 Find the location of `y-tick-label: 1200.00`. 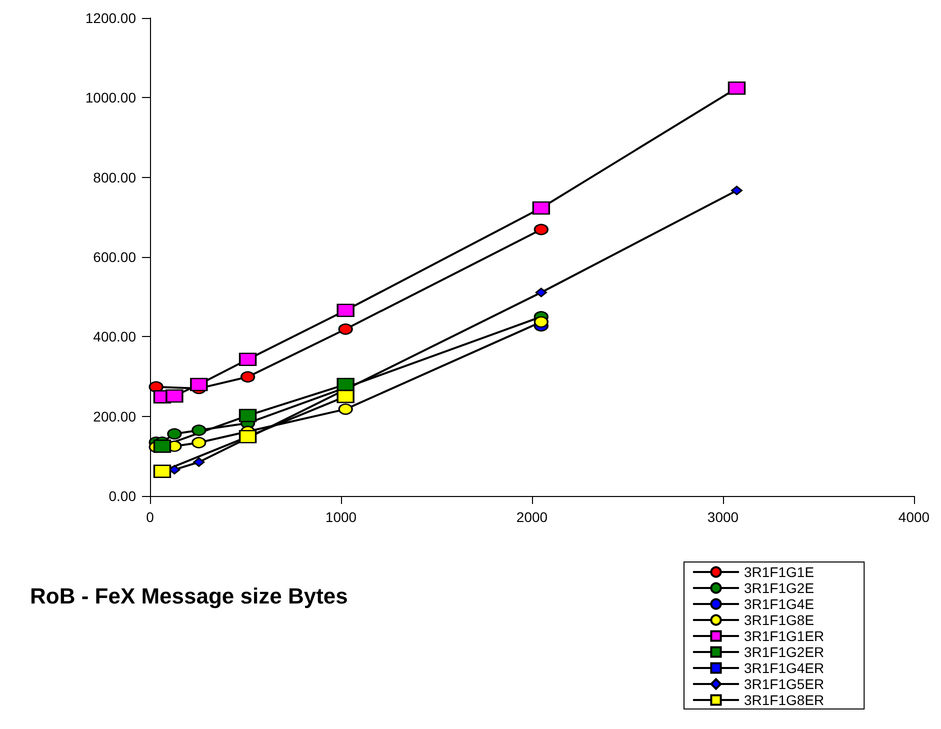

y-tick-label: 1200.00 is located at coordinates (110, 18).